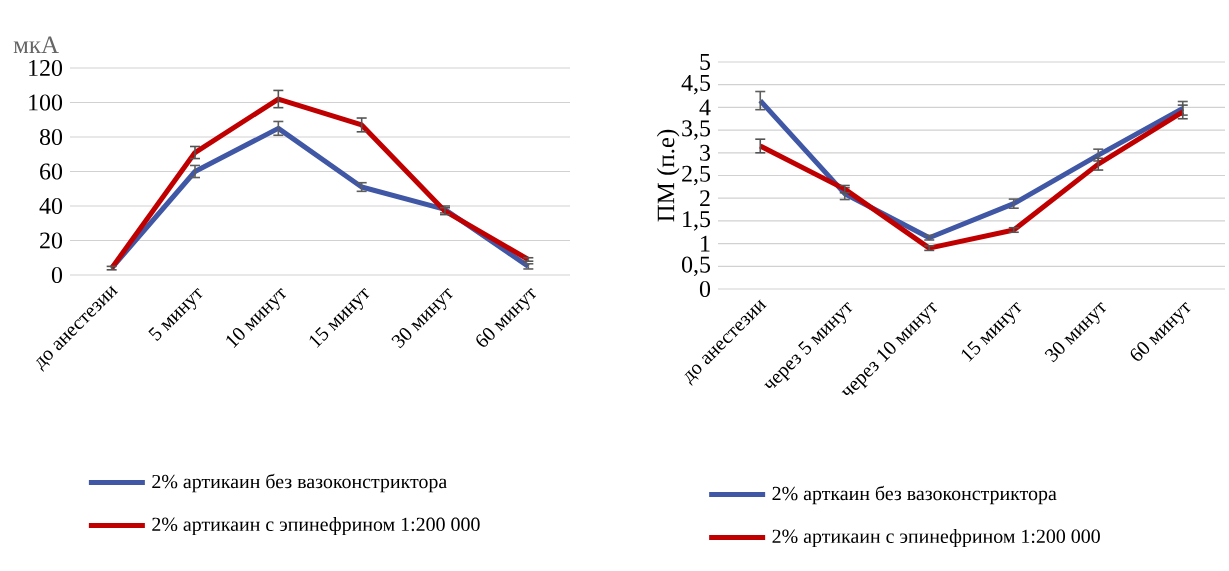 The height and width of the screenshot is (571, 1229). I want to click on y-axis-title: мкА, so click(36, 44).